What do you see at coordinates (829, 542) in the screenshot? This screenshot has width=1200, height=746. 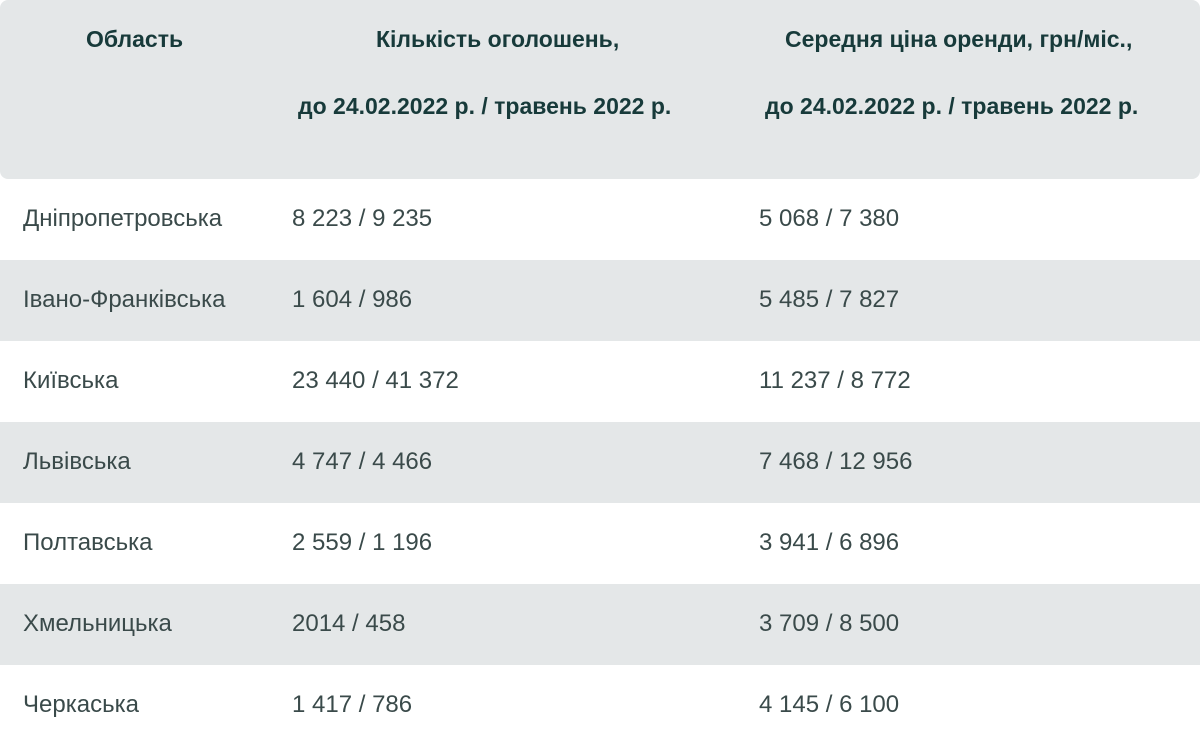 I see `cell-price: 3 941 / 6 896` at bounding box center [829, 542].